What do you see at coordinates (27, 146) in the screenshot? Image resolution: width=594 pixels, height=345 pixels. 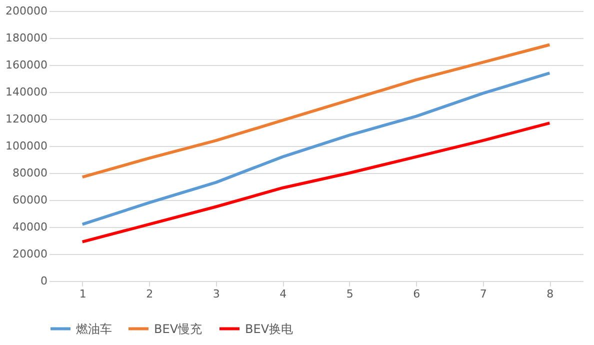 I see `y-tick-label: 100000` at bounding box center [27, 146].